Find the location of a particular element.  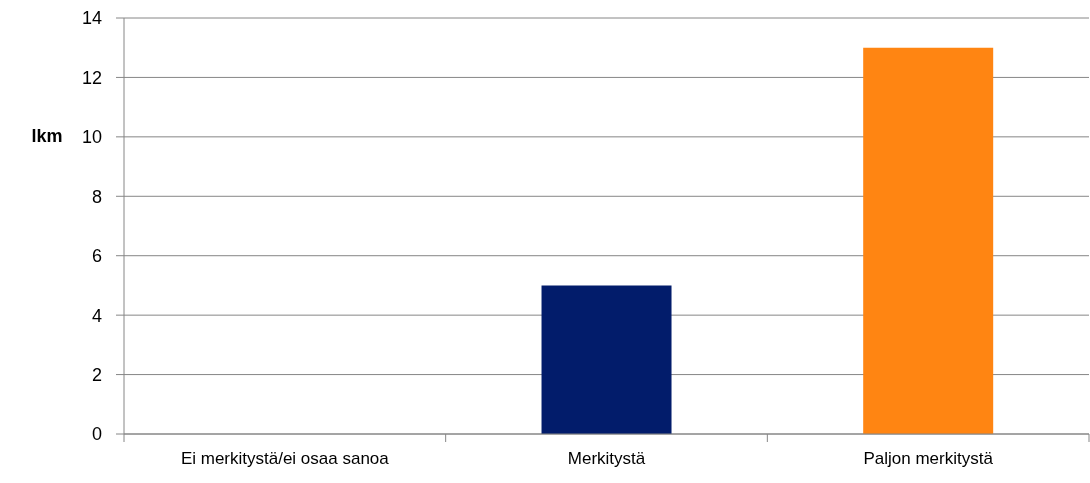

y-axis-title: lkm is located at coordinates (47, 136).